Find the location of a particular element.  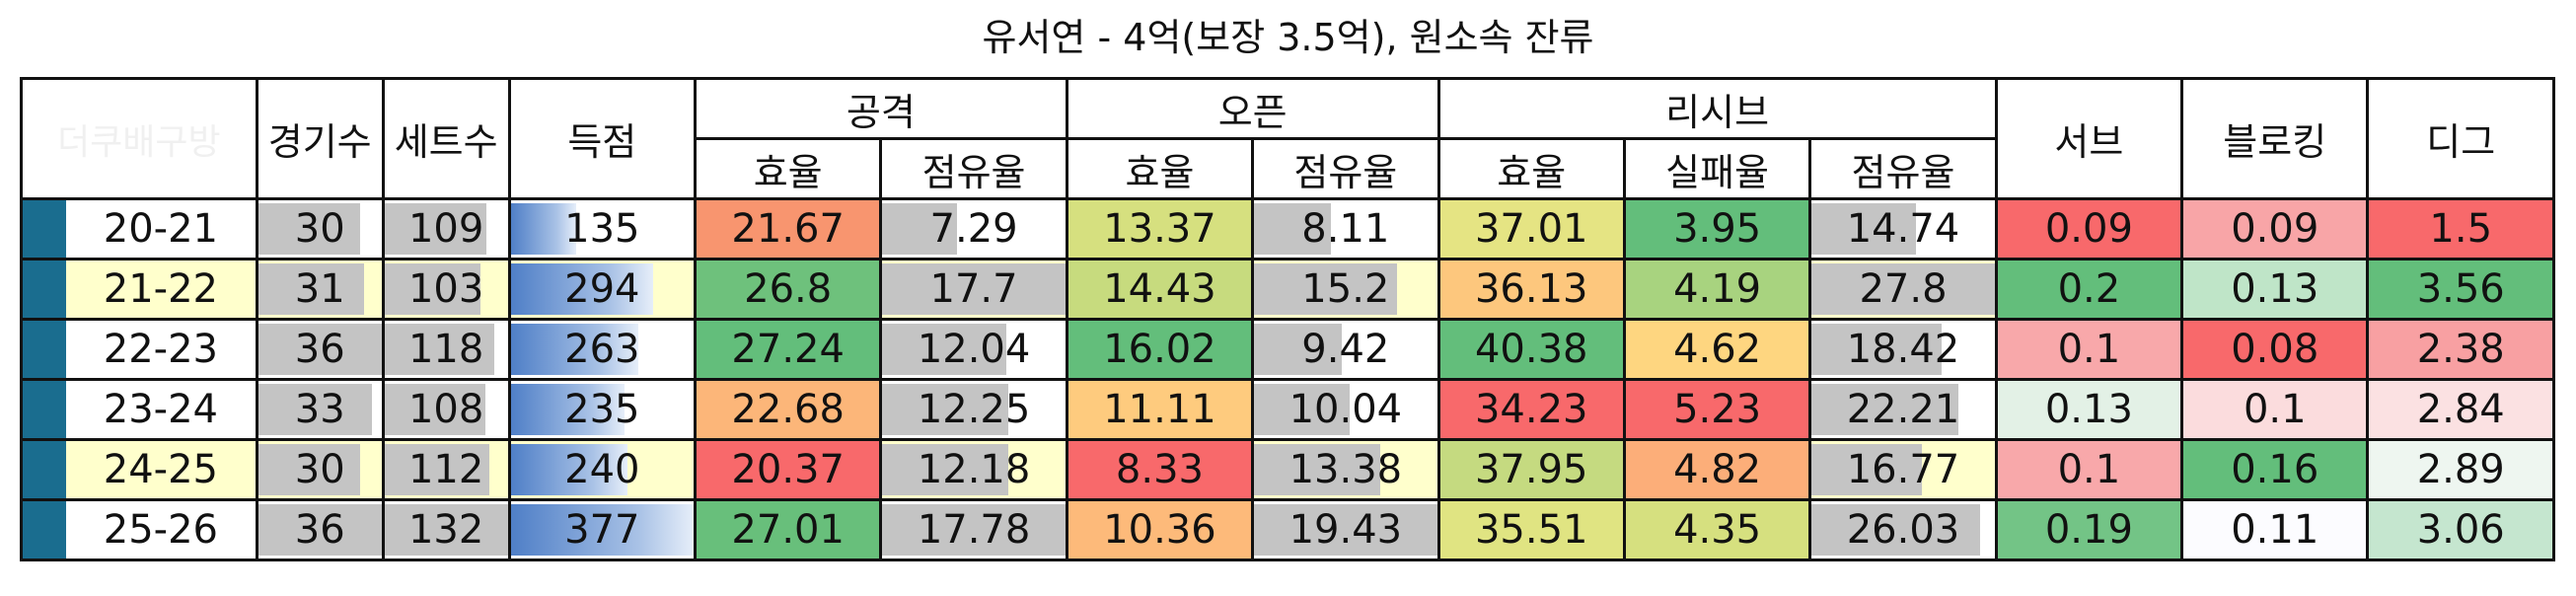

cell-atk-eff: 26.8 is located at coordinates (788, 289).